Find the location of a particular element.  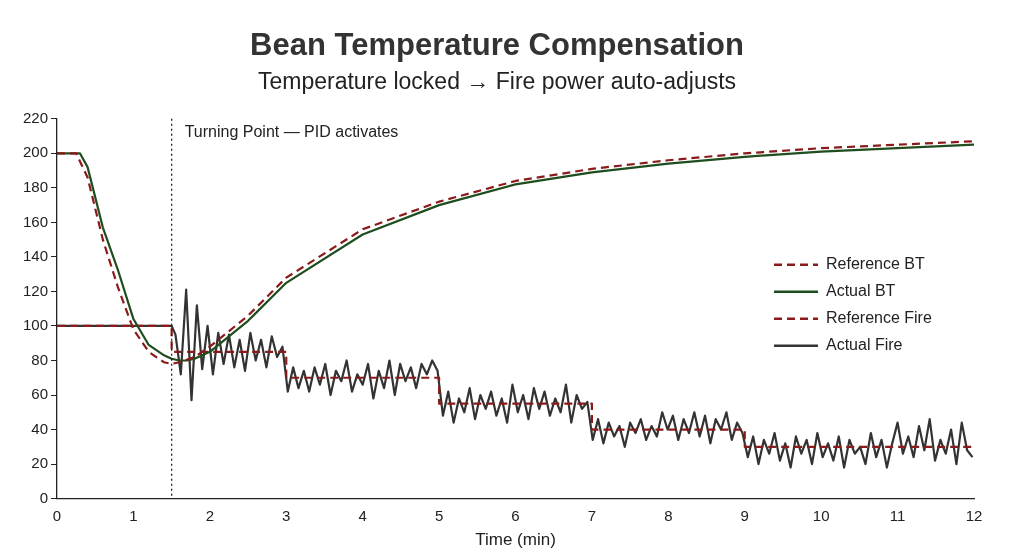

y-tick-label: 0 is located at coordinates (44, 497).